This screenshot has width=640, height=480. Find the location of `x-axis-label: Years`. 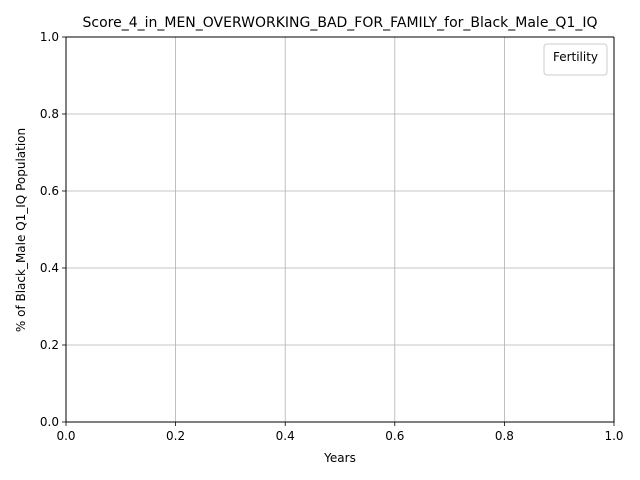

x-axis-label: Years is located at coordinates (339, 458).